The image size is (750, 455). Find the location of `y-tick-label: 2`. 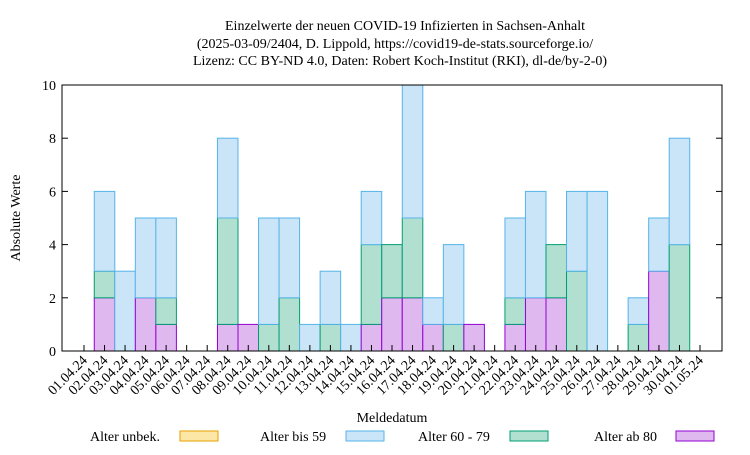

y-tick-label: 2 is located at coordinates (52, 299).